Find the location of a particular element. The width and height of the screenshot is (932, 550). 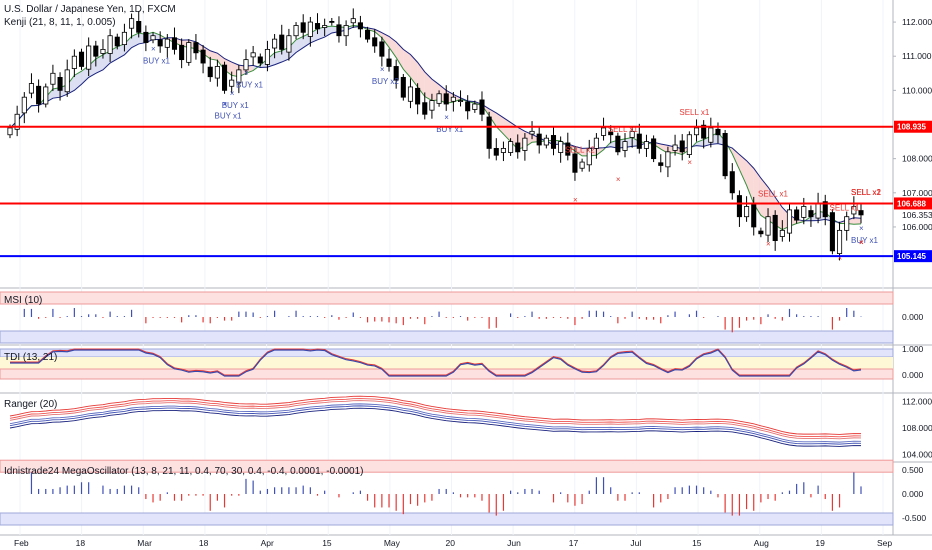

buy-marker: × is located at coordinates (225, 103).